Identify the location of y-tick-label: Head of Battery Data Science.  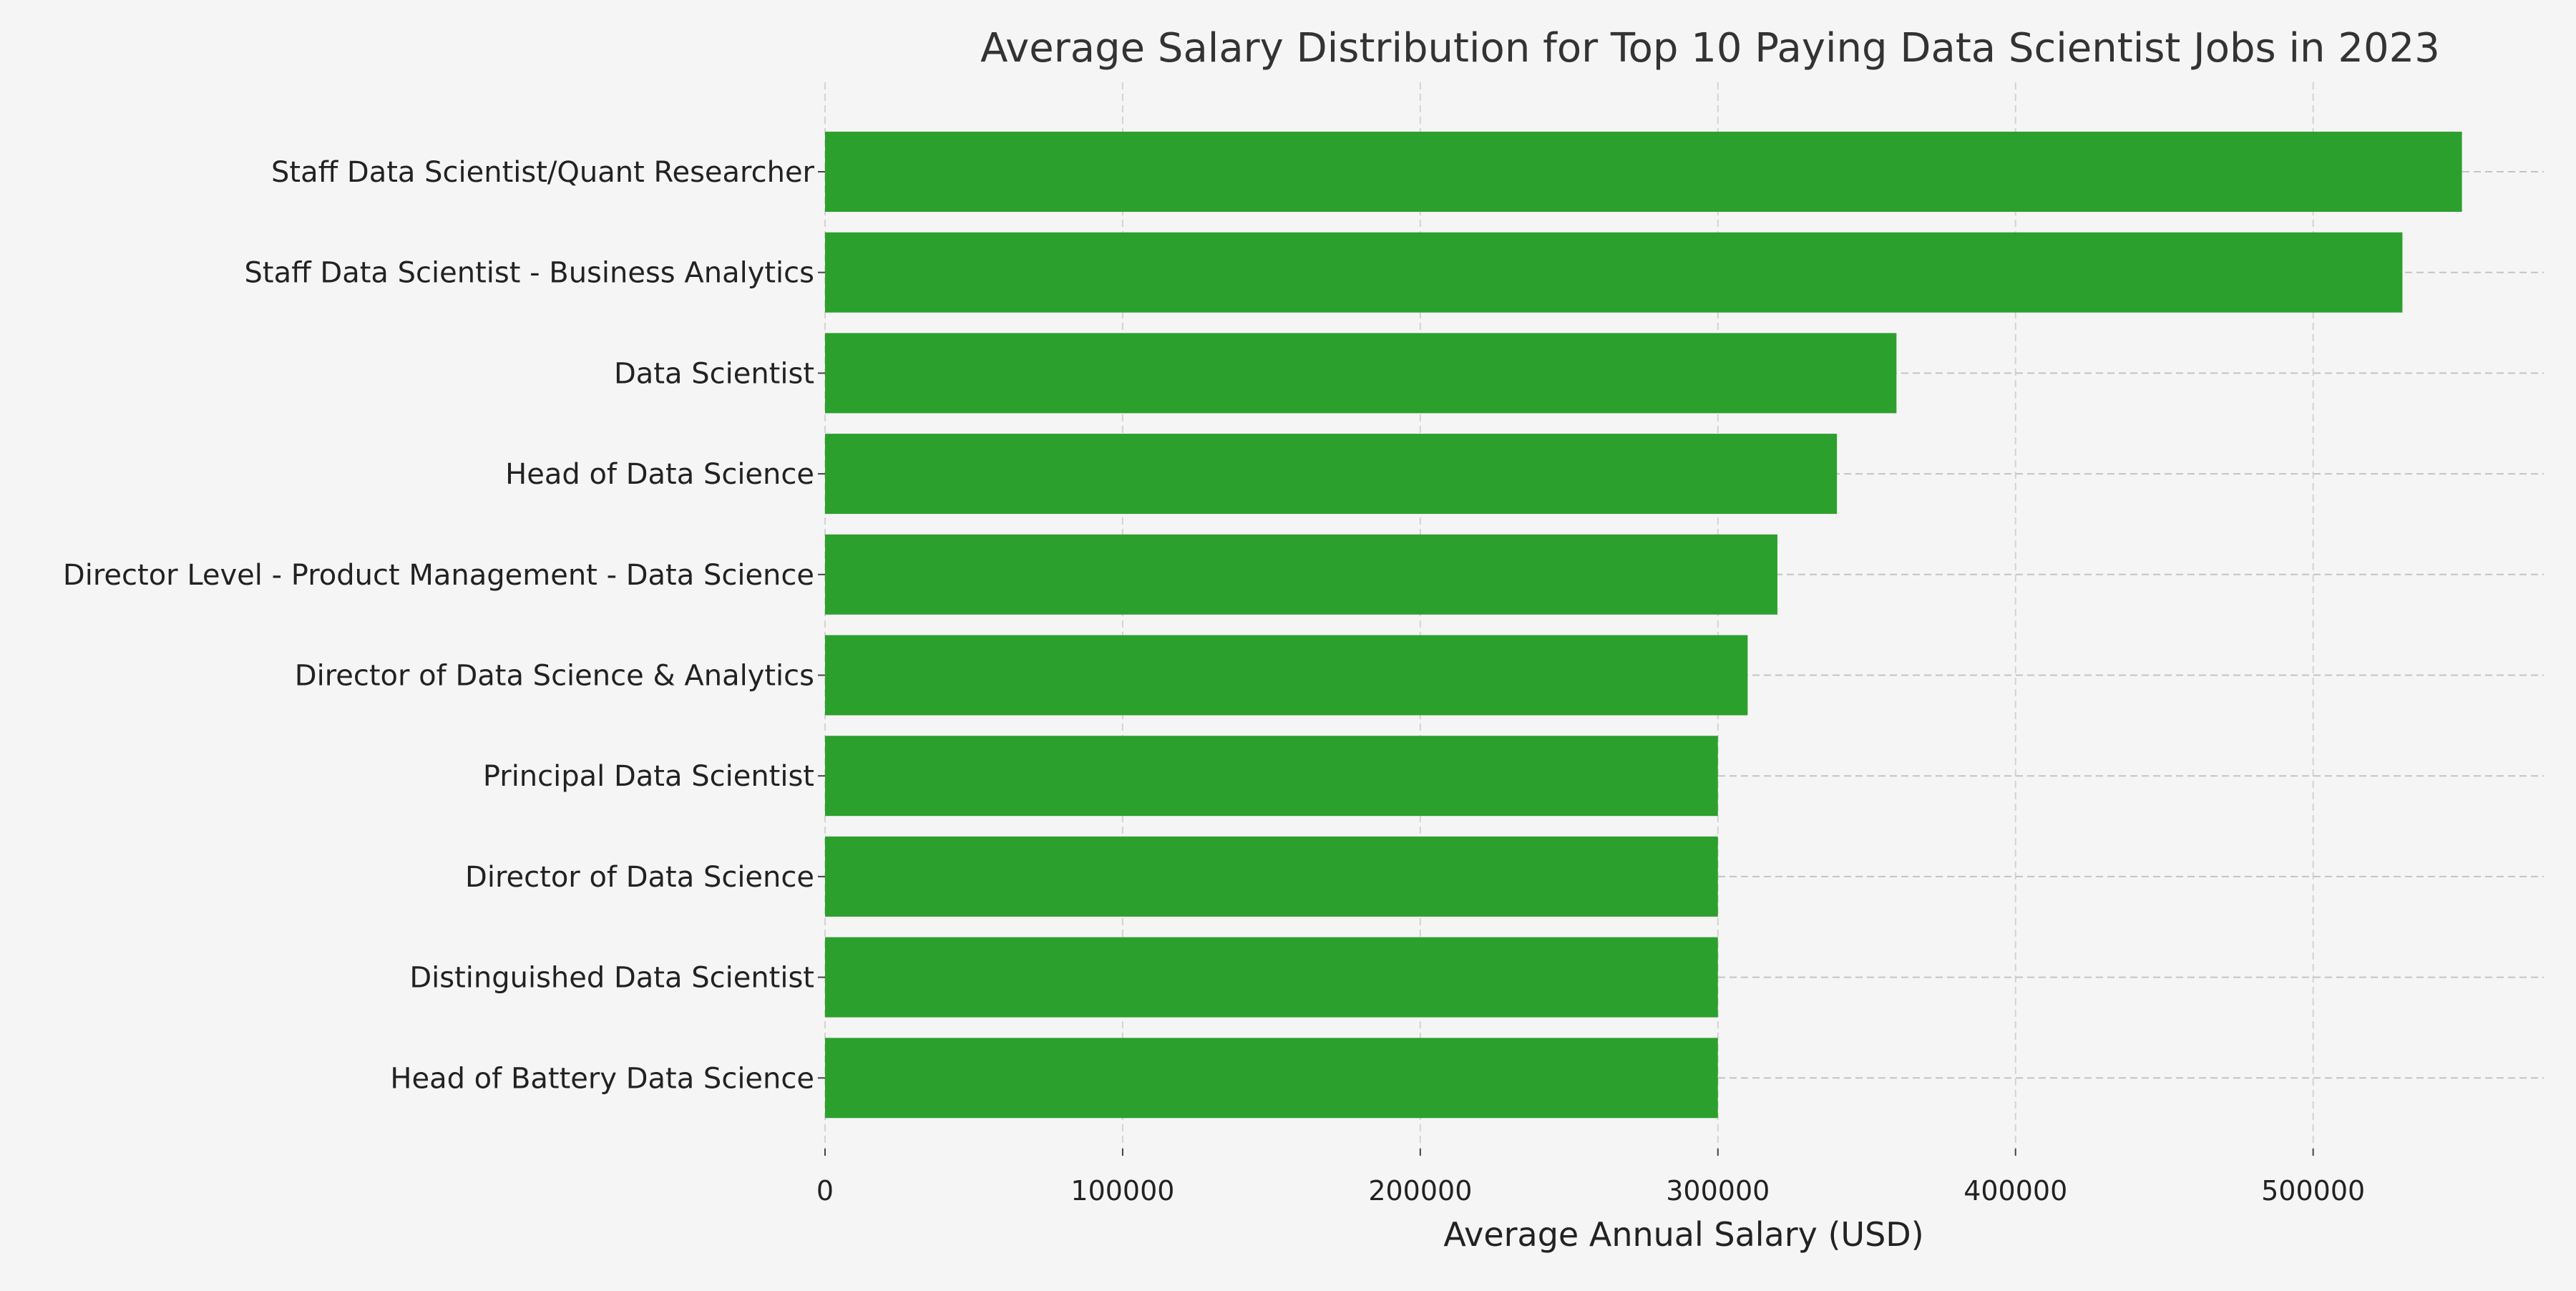
(602, 1078).